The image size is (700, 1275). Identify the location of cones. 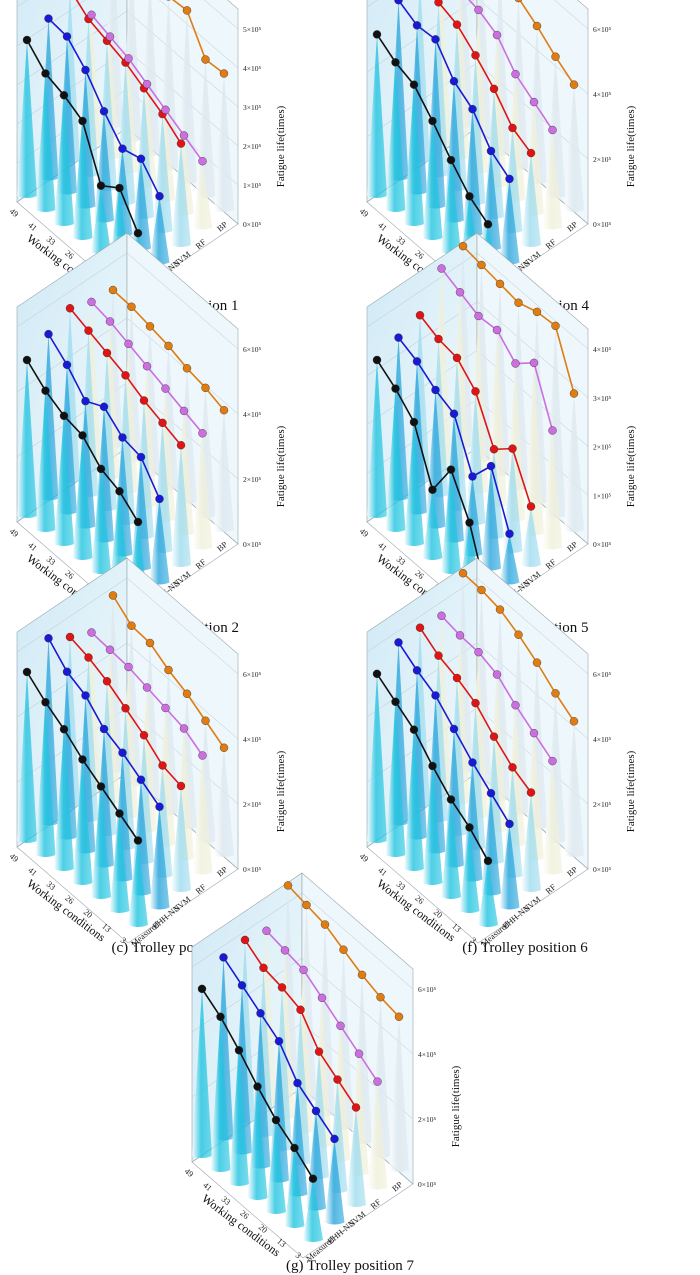
(475, 750).